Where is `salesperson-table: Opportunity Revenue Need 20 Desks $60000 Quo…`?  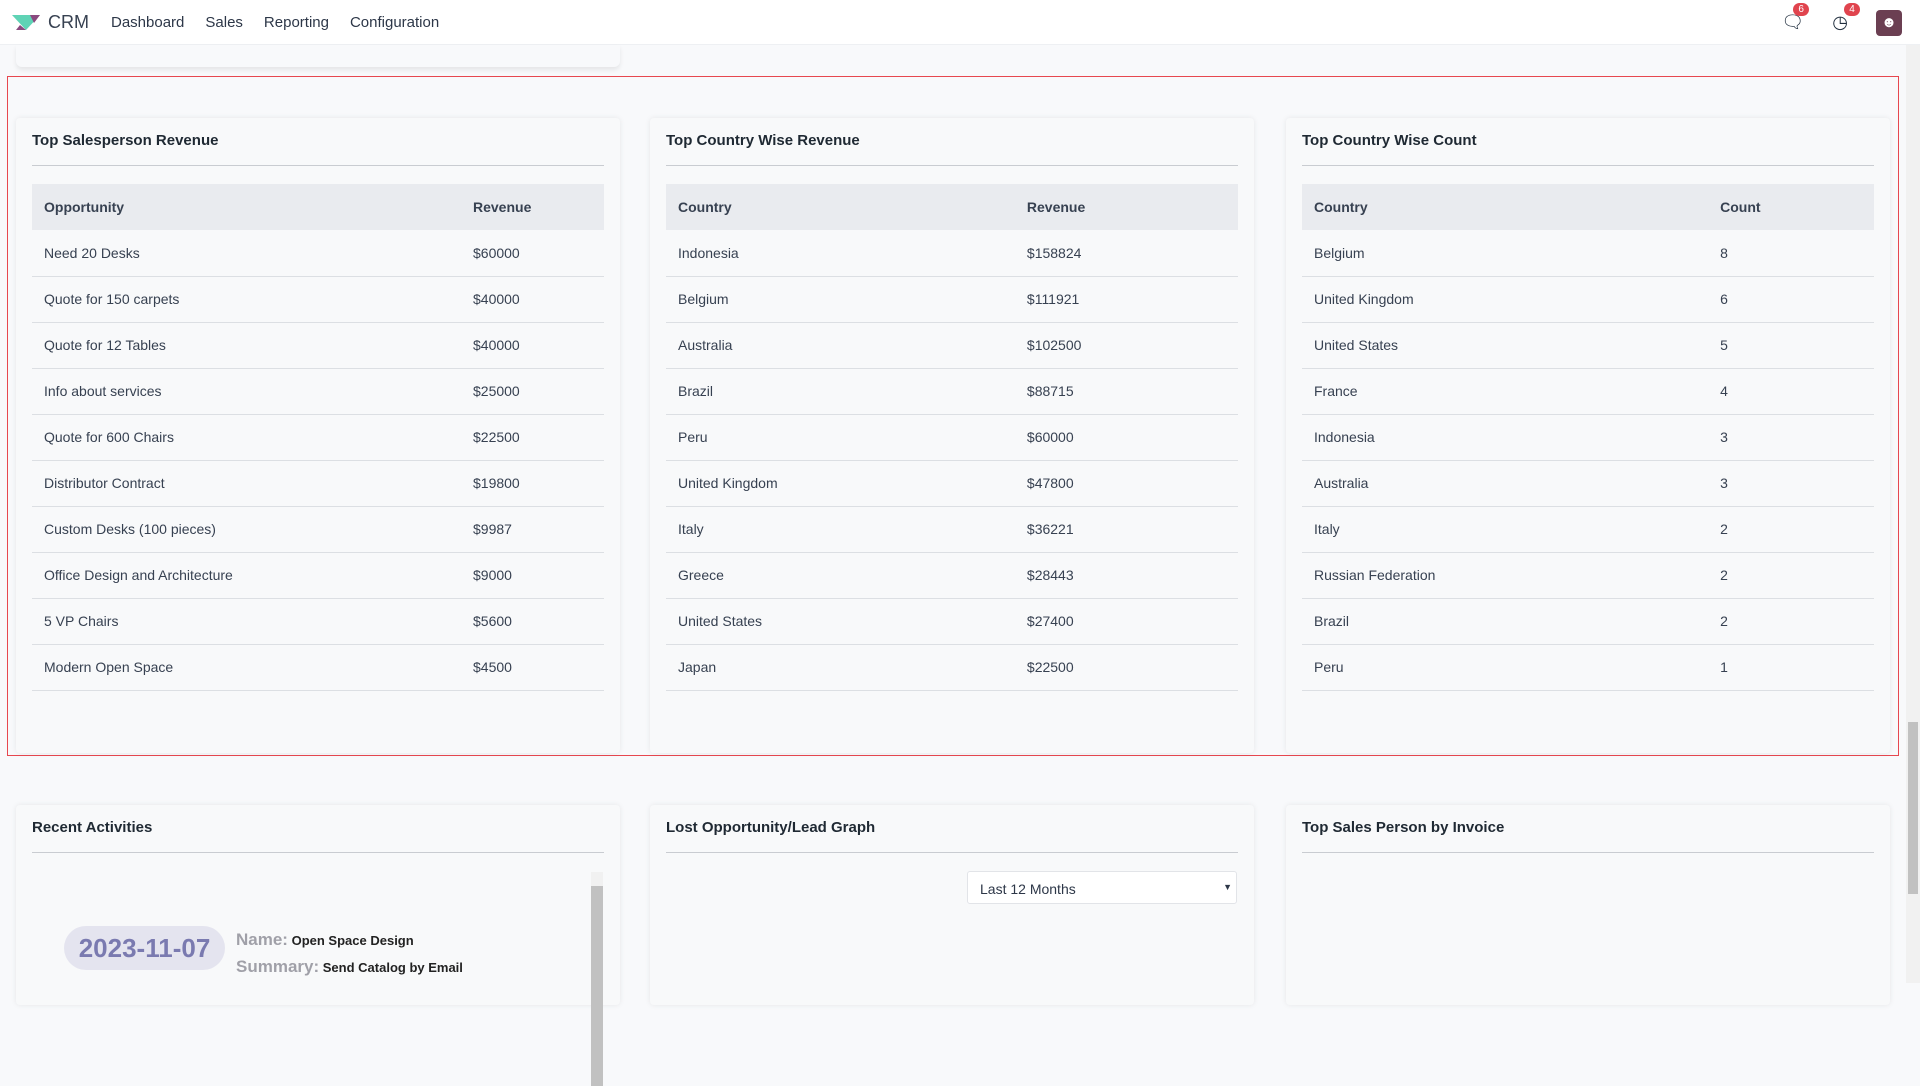 salesperson-table: Opportunity Revenue Need 20 Desks $60000 Quo… is located at coordinates (318, 437).